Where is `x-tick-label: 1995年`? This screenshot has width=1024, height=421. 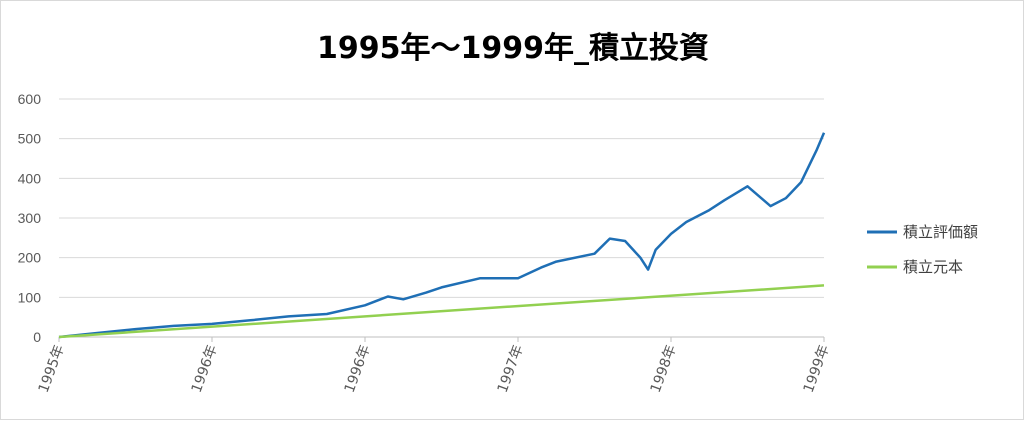 x-tick-label: 1995年 is located at coordinates (52, 369).